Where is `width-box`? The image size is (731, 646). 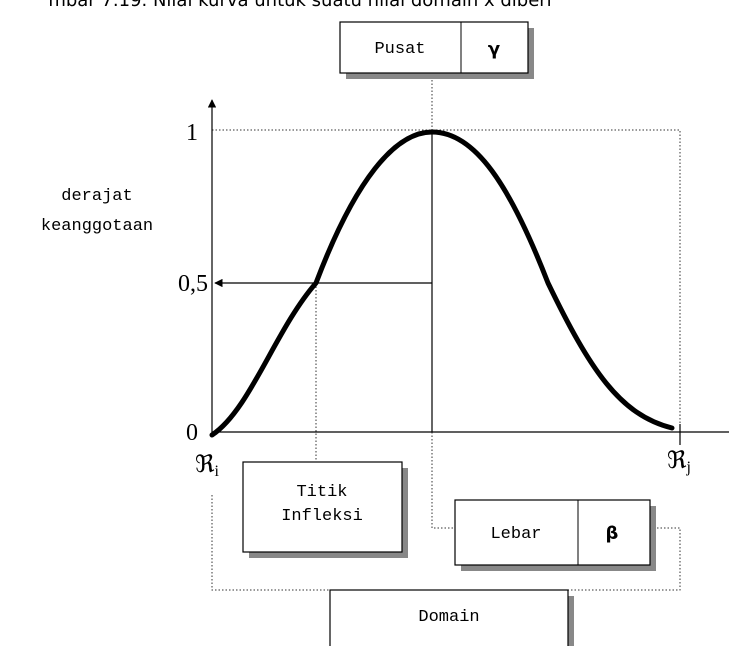
width-box is located at coordinates (552, 532).